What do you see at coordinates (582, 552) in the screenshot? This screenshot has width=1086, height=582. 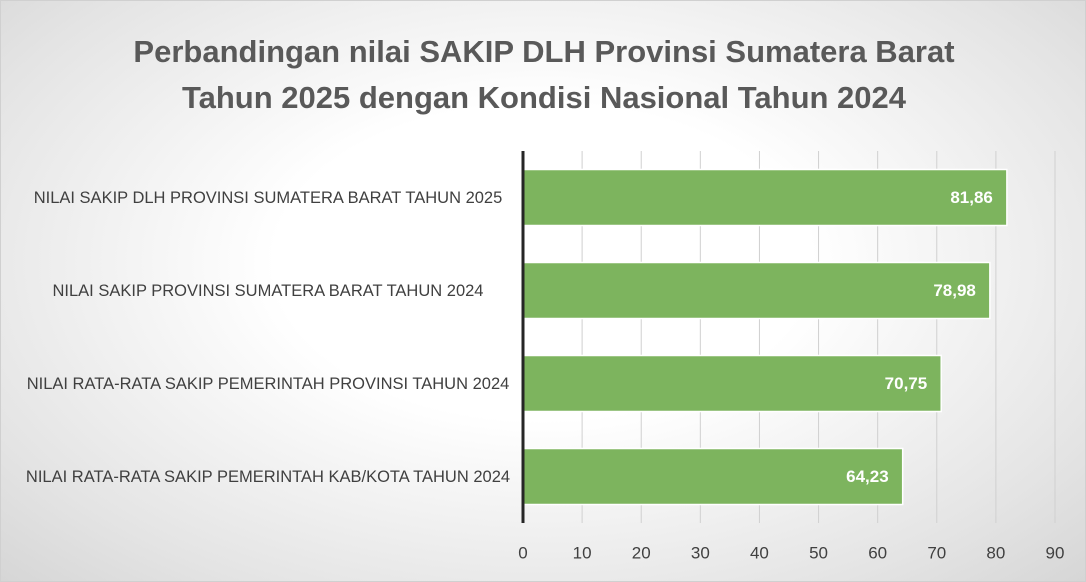 I see `x-tick-label: 10` at bounding box center [582, 552].